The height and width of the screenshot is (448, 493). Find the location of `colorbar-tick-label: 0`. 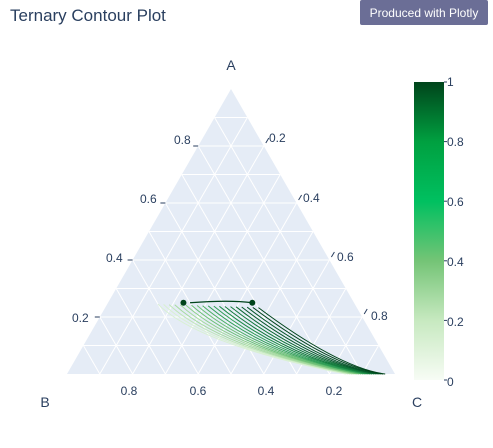

colorbar-tick-label: 0 is located at coordinates (450, 382).